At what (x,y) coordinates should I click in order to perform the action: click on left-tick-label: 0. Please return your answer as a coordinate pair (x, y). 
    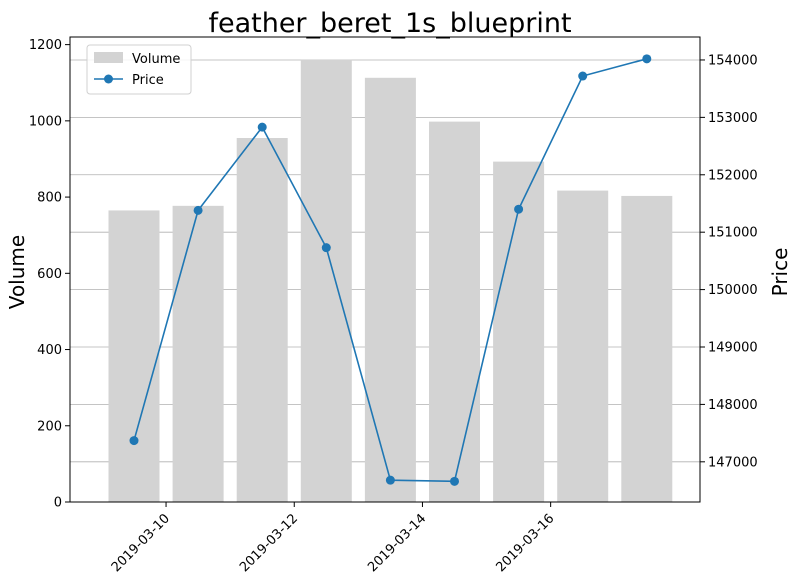
    Looking at the image, I should click on (58, 503).